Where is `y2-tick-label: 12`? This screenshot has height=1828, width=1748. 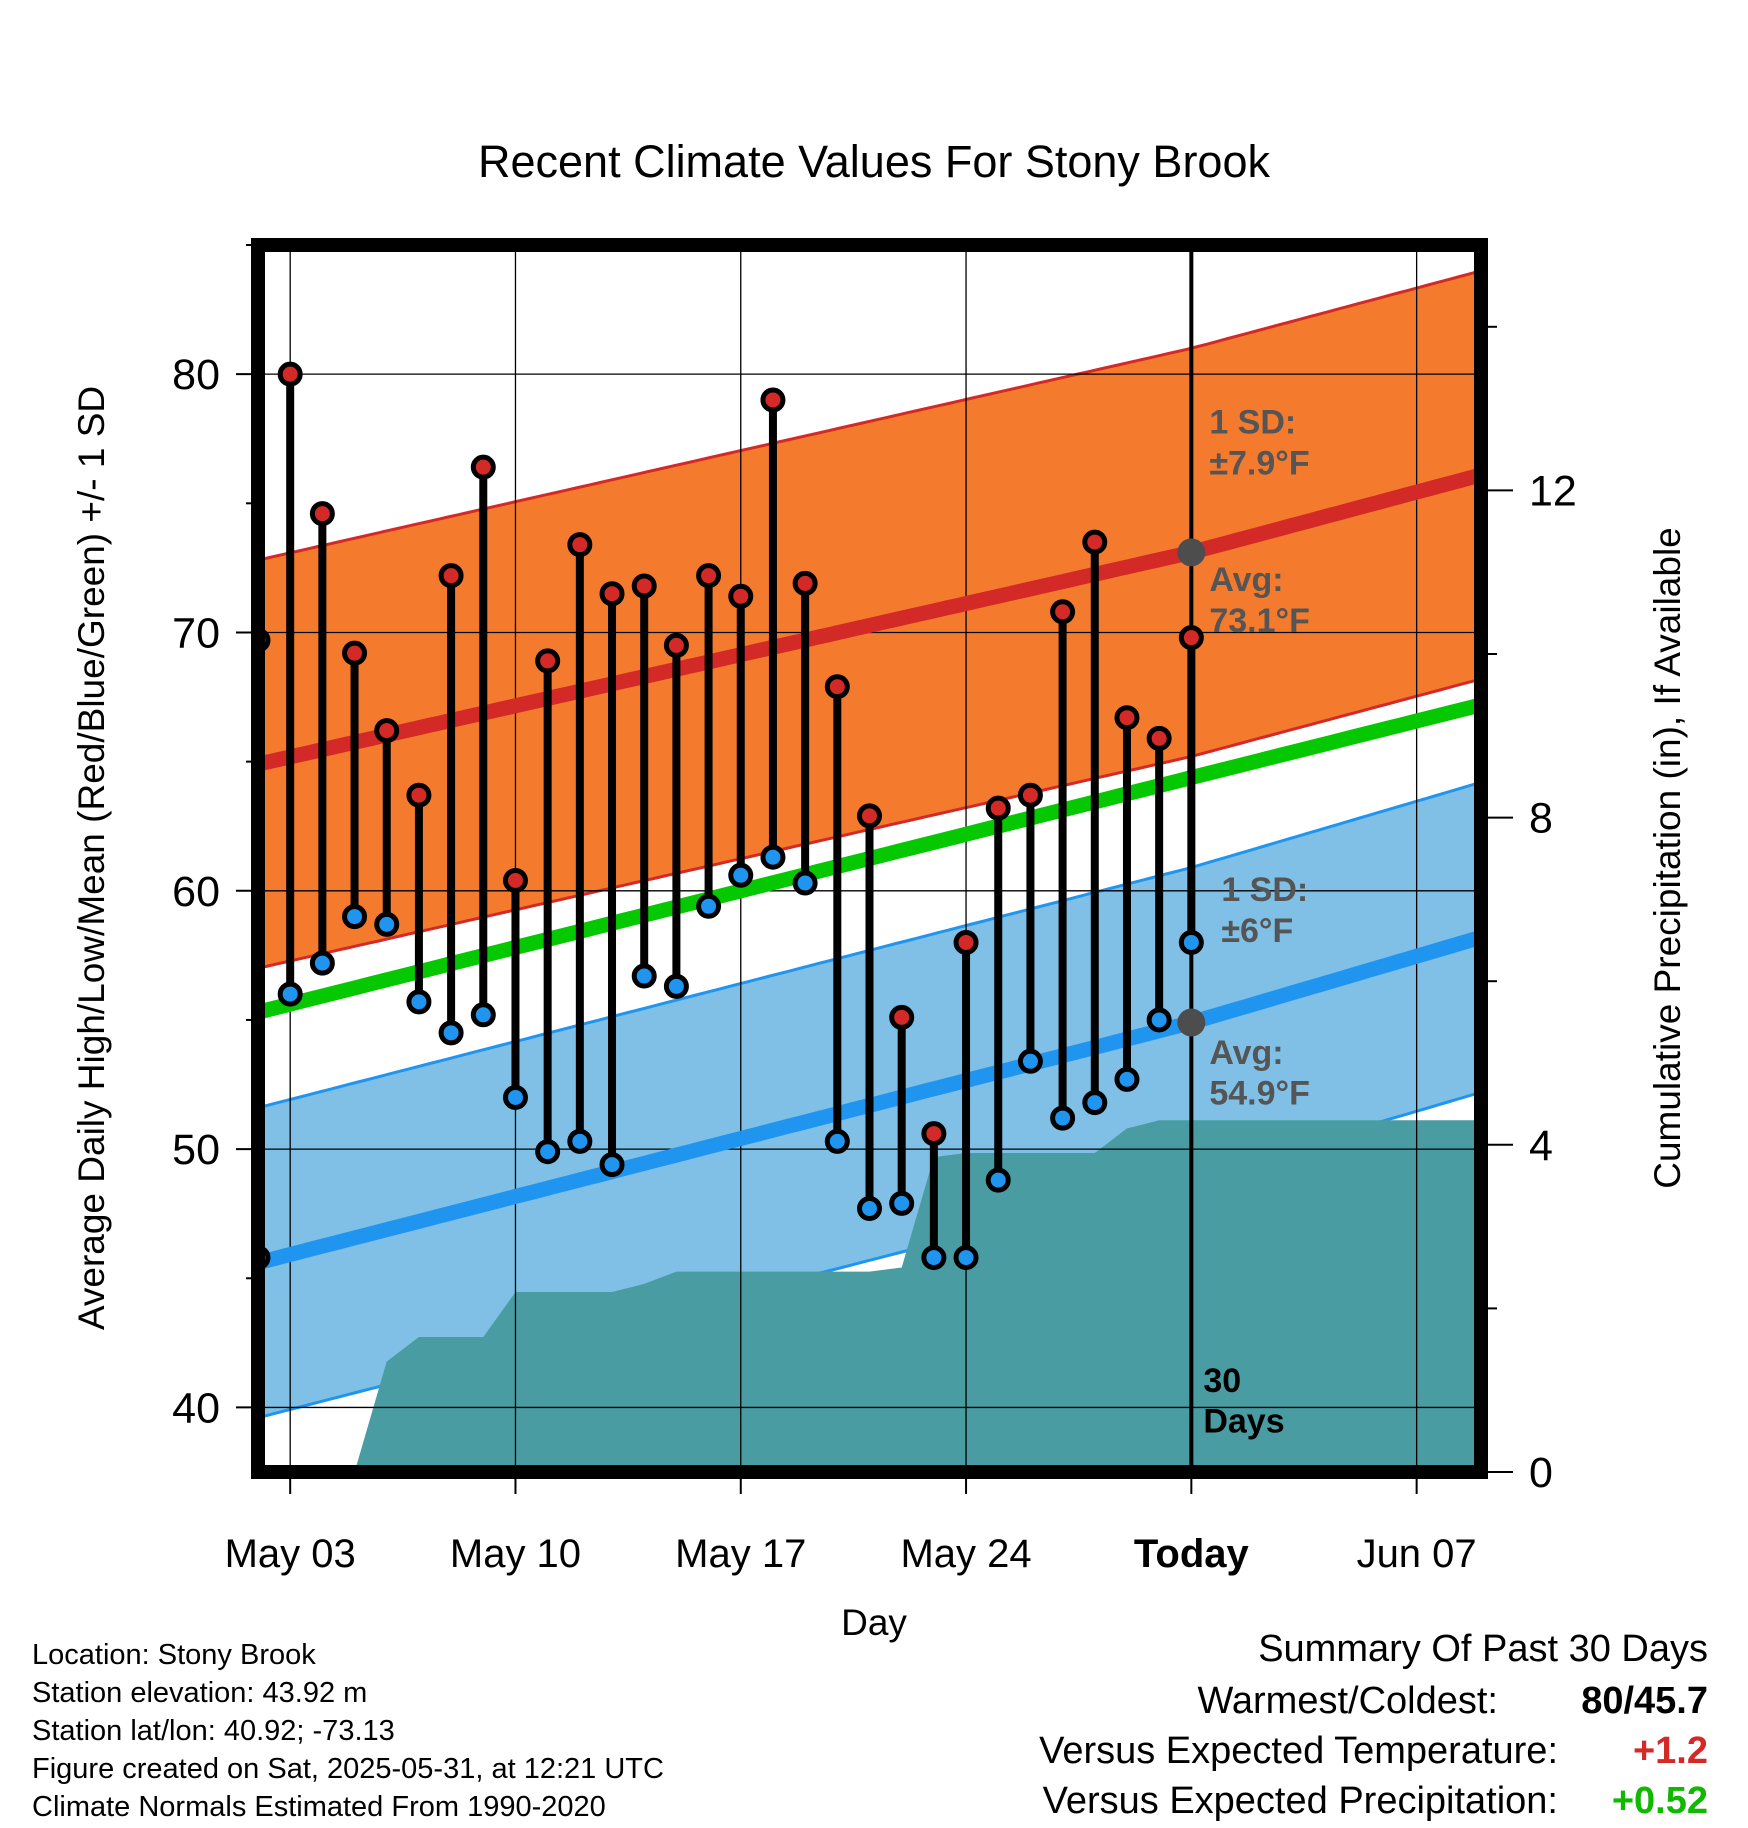 y2-tick-label: 12 is located at coordinates (1553, 491).